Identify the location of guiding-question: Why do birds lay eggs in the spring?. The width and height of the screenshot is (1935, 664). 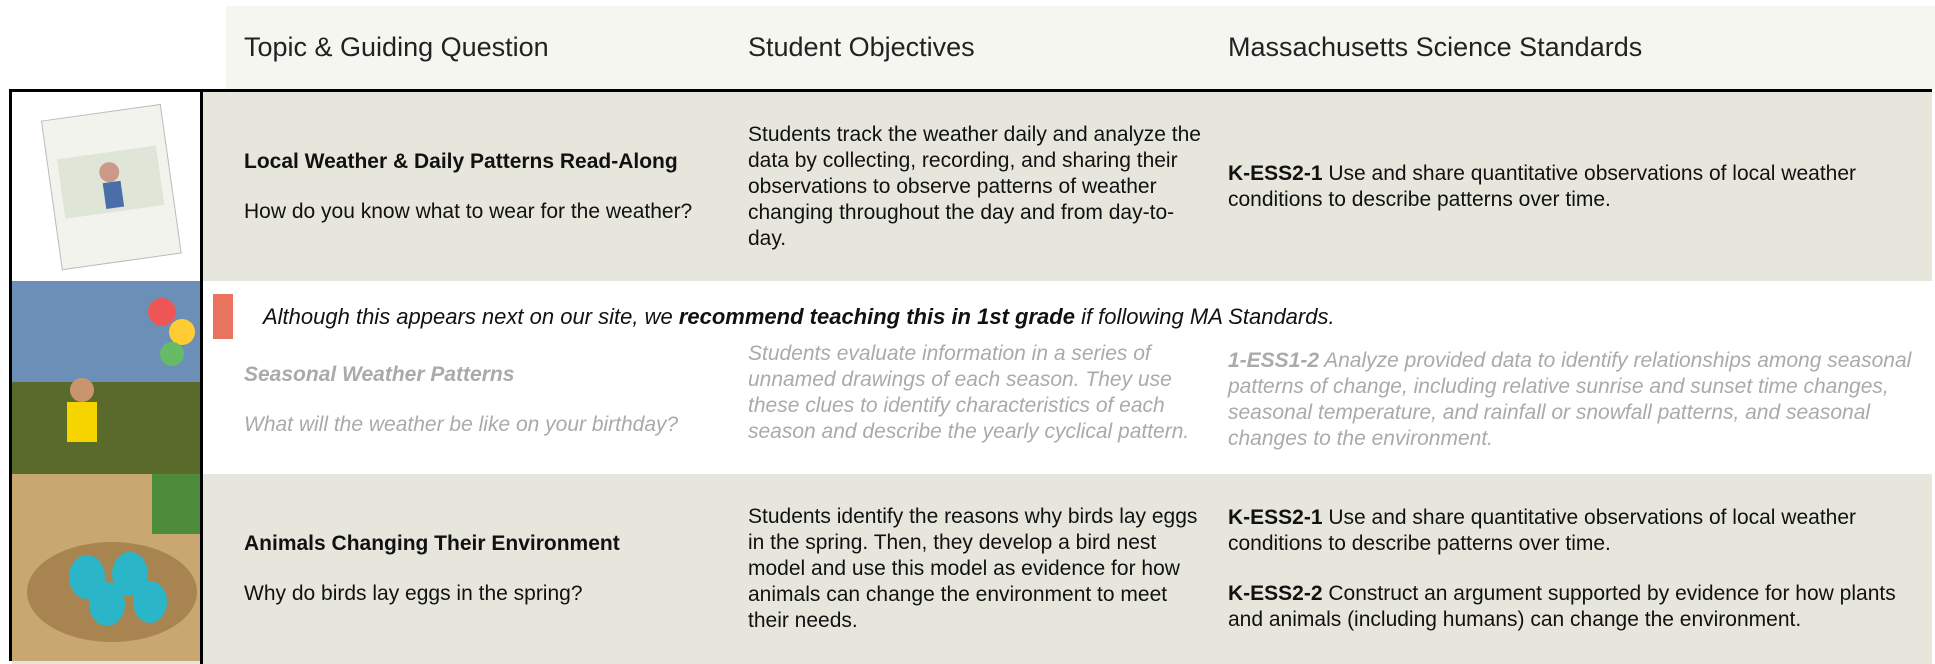
(413, 593).